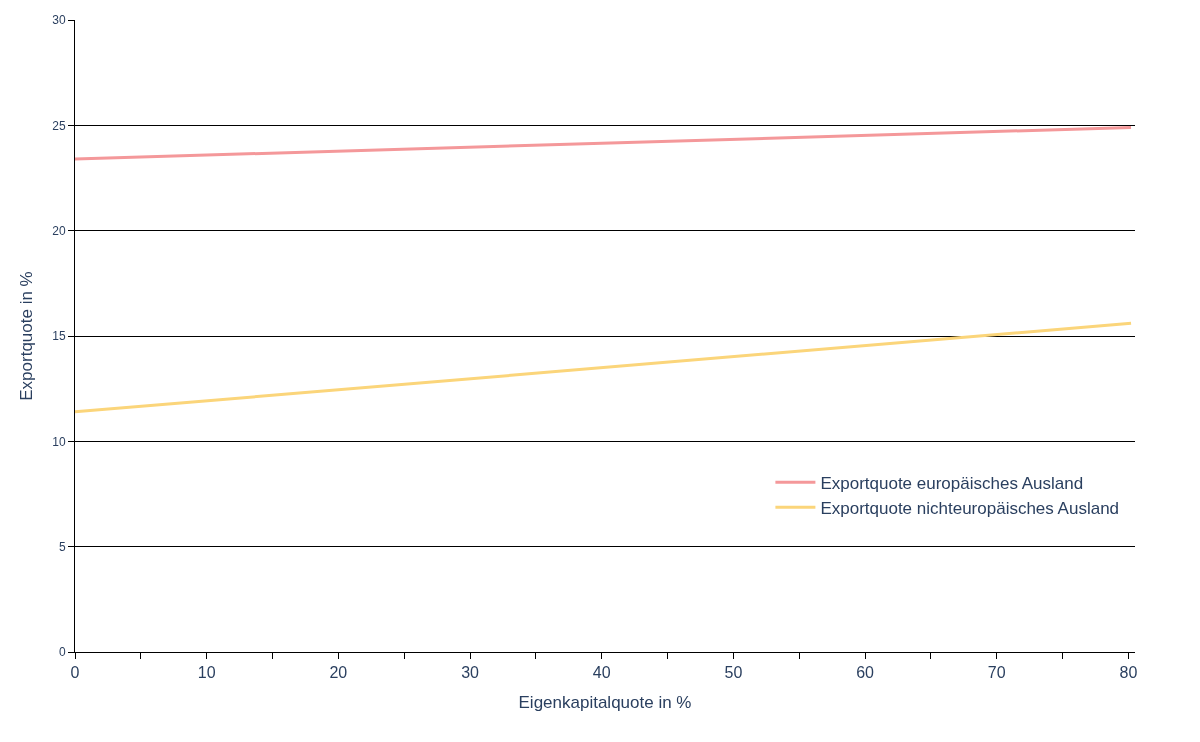 The image size is (1200, 742). Describe the element at coordinates (59, 20) in the screenshot. I see `y-tick-label: 30` at that location.